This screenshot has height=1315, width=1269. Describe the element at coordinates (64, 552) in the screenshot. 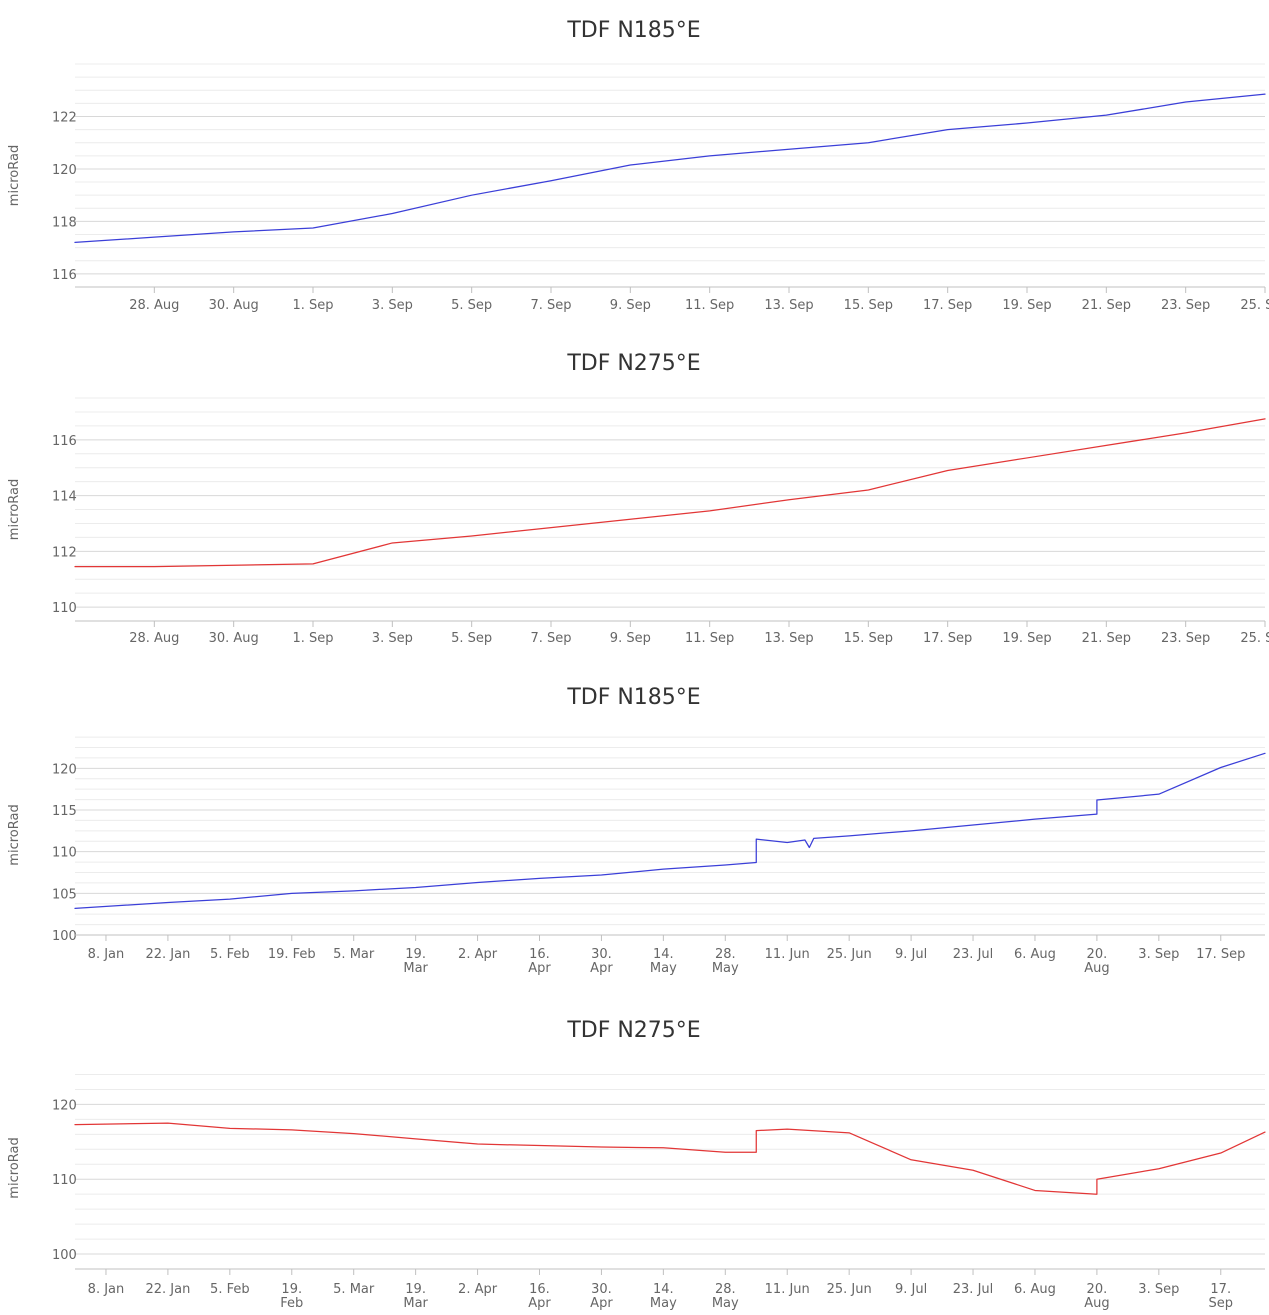

I see `y-tick-label: 112` at that location.